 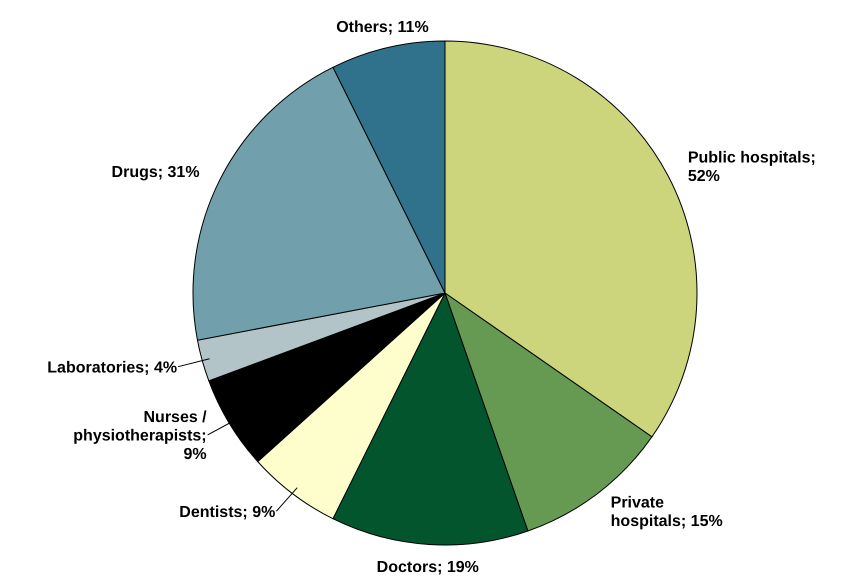 I want to click on slice-label: Others; 11%, so click(x=382, y=27).